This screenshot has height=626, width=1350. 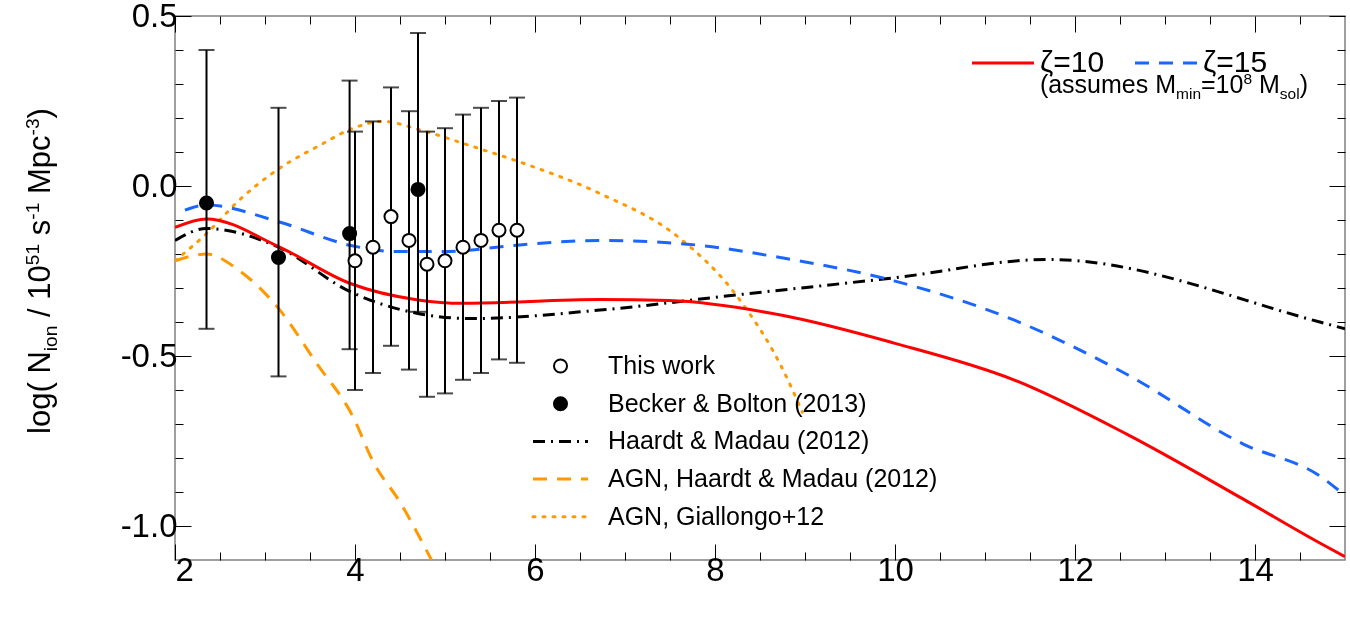 What do you see at coordinates (773, 478) in the screenshot?
I see `legend-label: AGN, Haardt & Madau (2012)` at bounding box center [773, 478].